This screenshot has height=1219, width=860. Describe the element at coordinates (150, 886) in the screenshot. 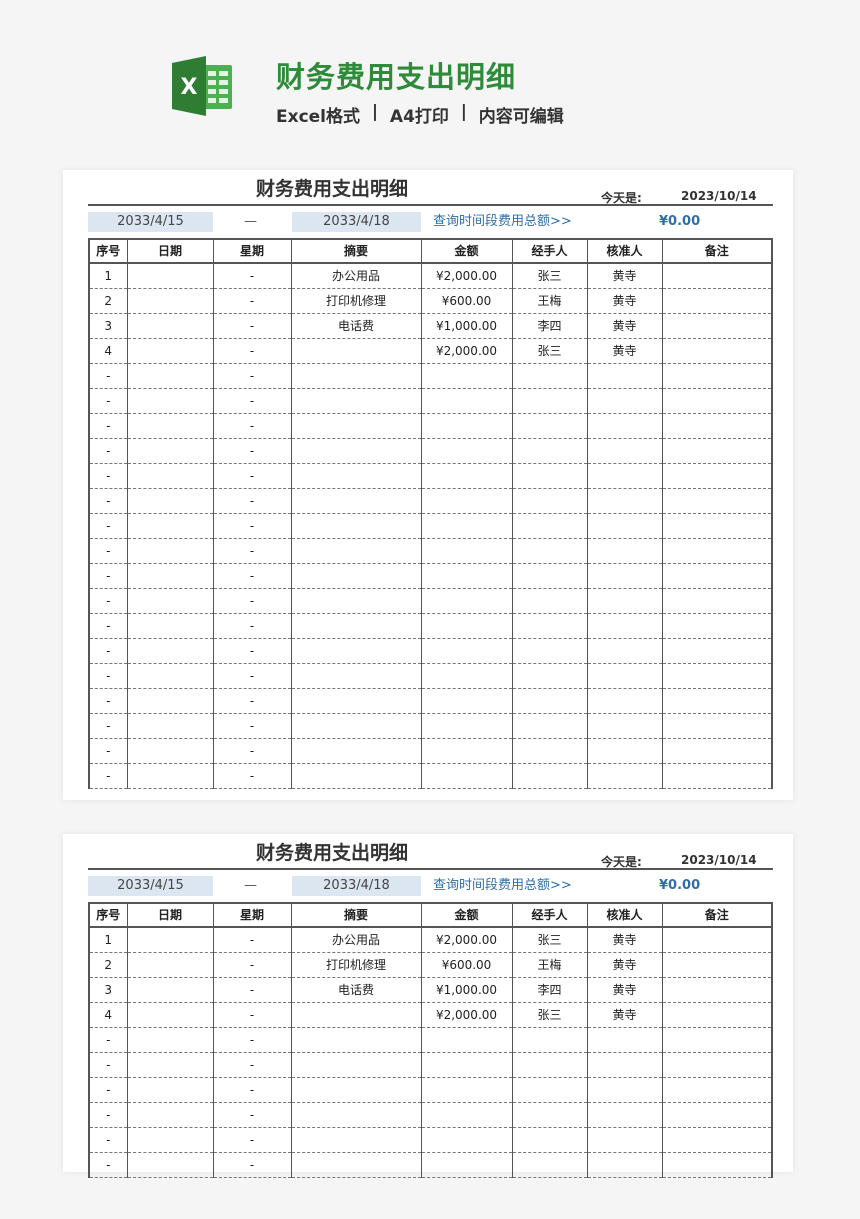

I see `start-date-field: 2033/4/15` at that location.